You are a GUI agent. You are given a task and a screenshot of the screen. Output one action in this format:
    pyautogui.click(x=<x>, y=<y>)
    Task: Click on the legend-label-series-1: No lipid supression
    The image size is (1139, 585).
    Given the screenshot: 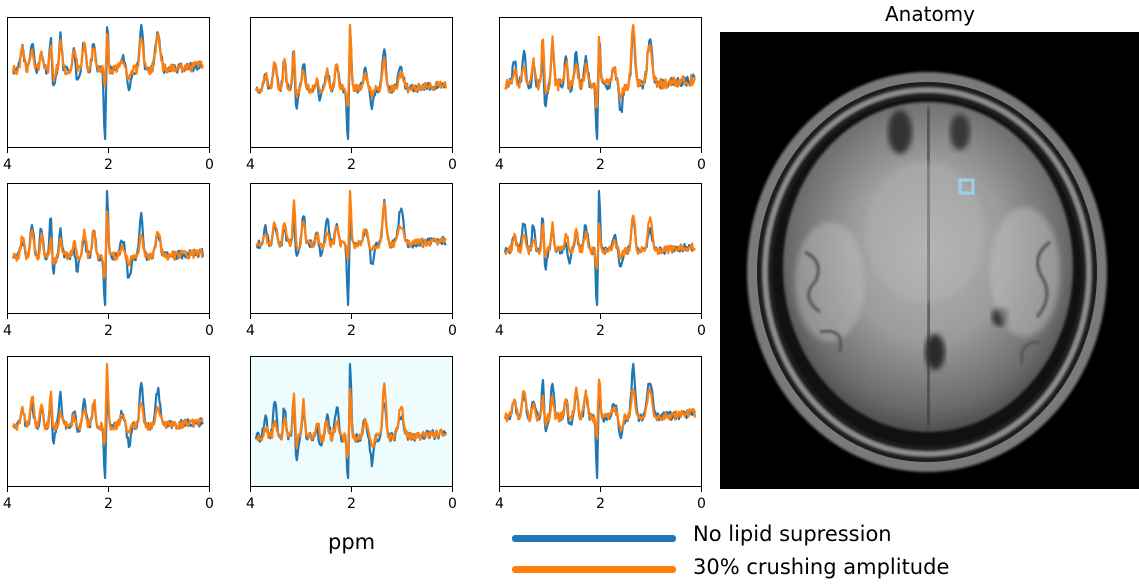 What is the action you would take?
    pyautogui.click(x=792, y=534)
    